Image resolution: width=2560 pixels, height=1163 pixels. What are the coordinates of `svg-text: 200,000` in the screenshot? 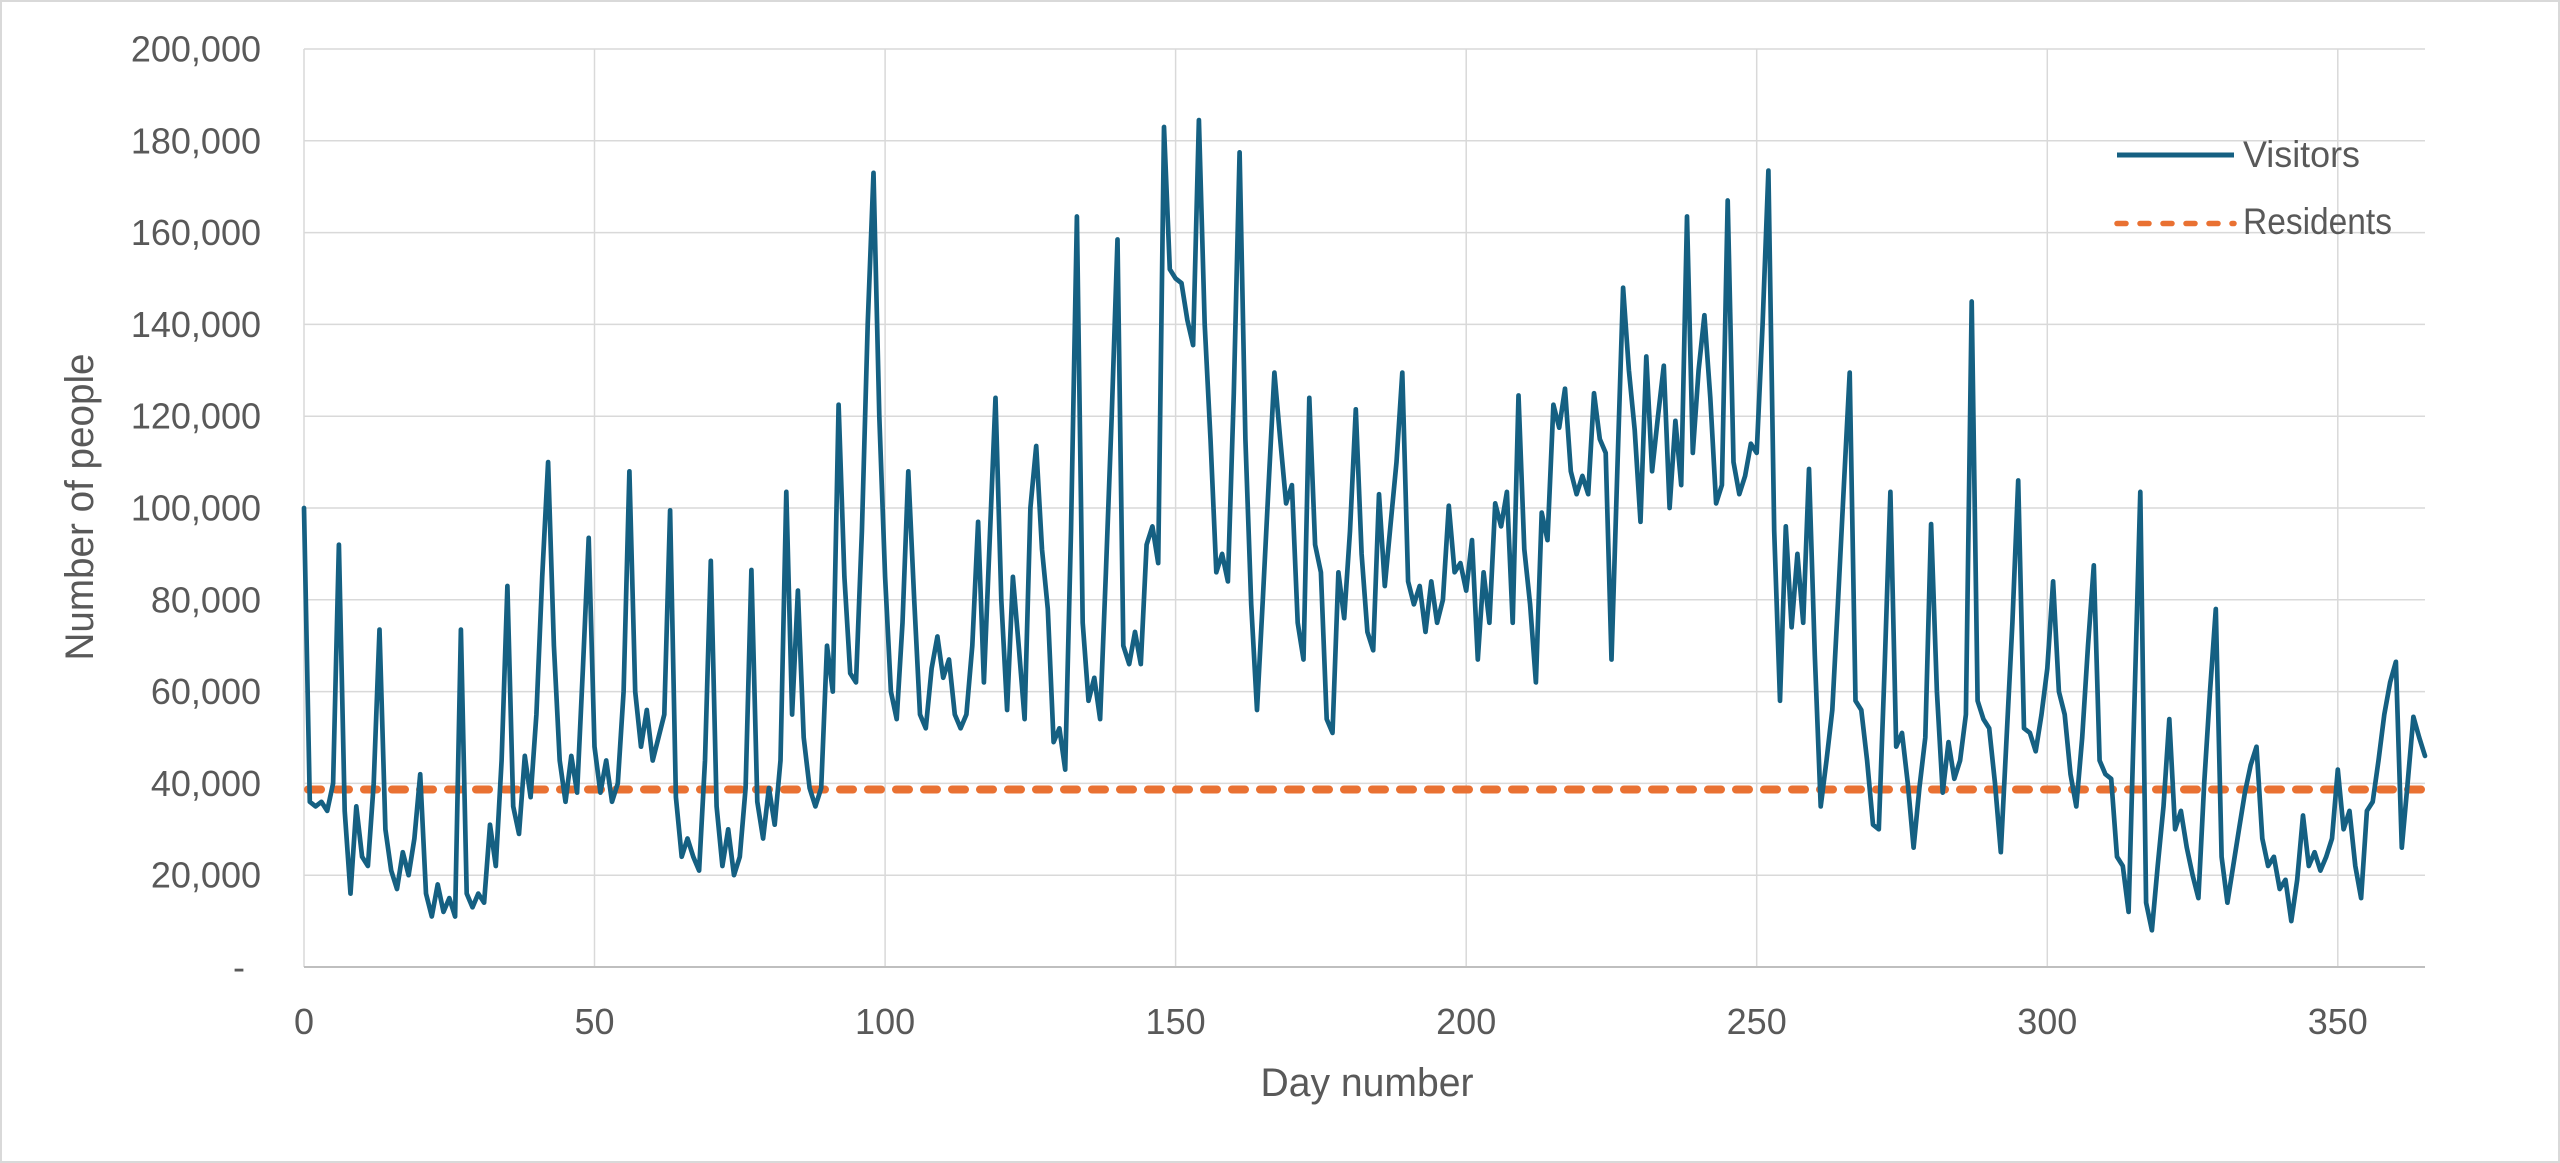 It's located at (196, 49).